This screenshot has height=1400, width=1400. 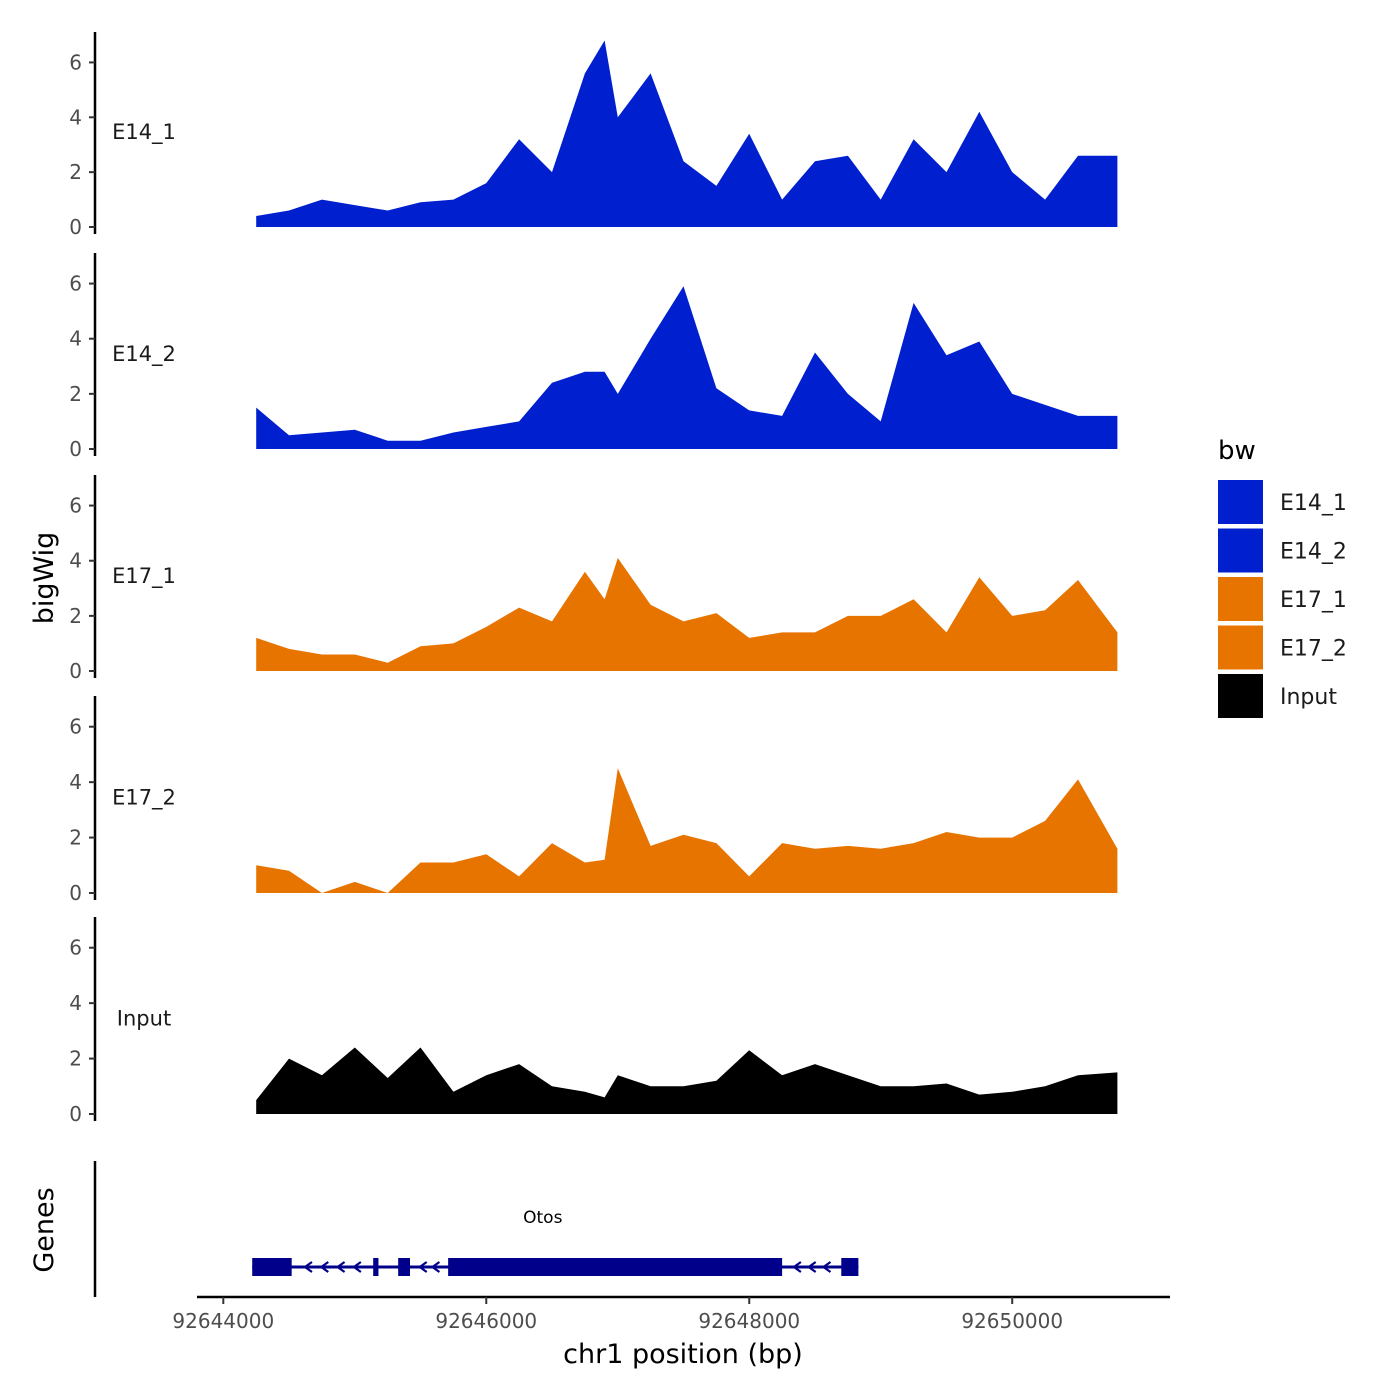 I want to click on y-tick-label-Input-4: 4, so click(x=75, y=1003).